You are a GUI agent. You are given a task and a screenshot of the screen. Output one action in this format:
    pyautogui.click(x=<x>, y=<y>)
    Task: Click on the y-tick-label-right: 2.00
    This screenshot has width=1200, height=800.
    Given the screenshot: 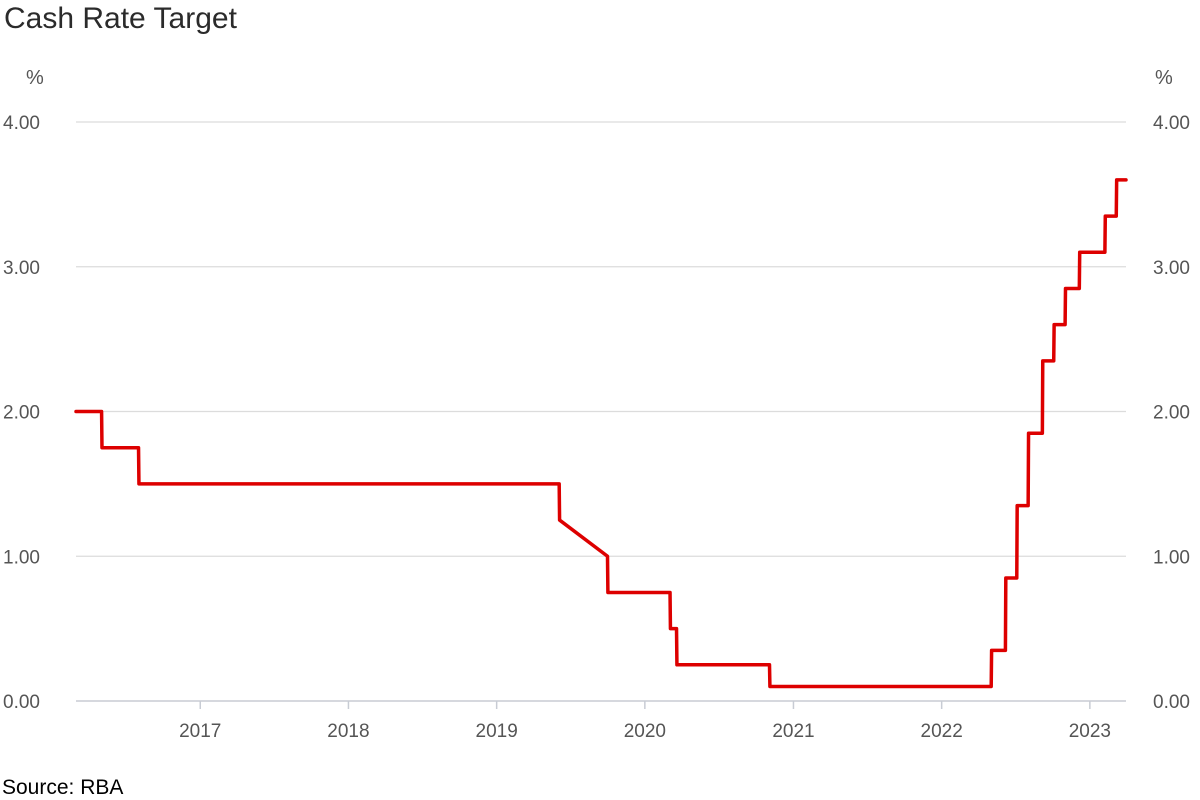 What is the action you would take?
    pyautogui.click(x=1171, y=413)
    